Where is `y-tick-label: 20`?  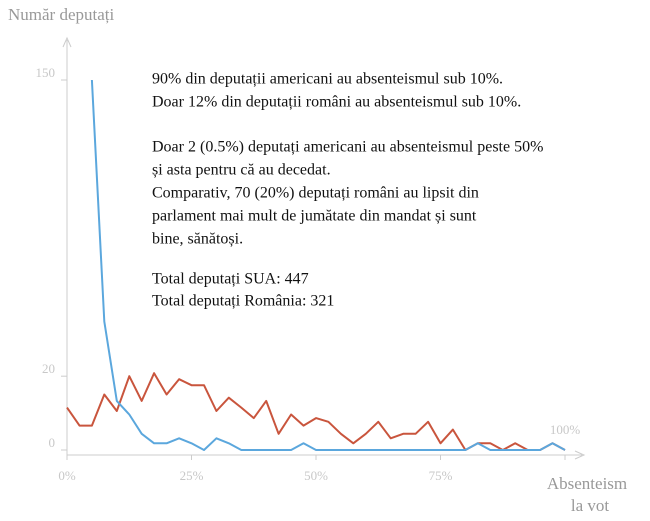 y-tick-label: 20 is located at coordinates (48, 368).